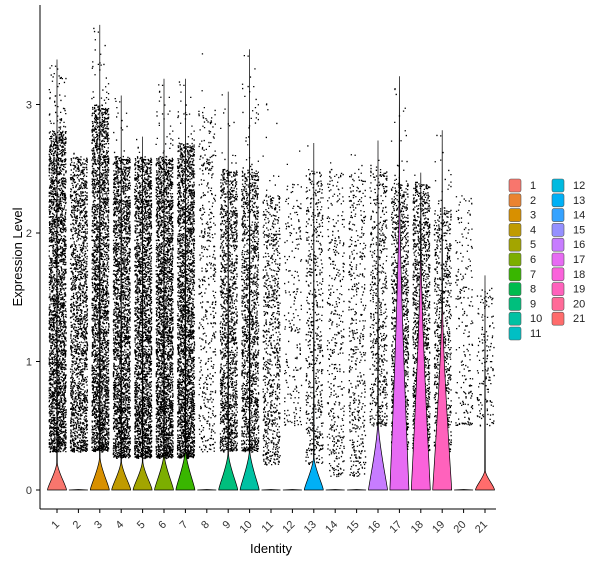  What do you see at coordinates (29, 363) in the screenshot?
I see `y-tick-label: 1` at bounding box center [29, 363].